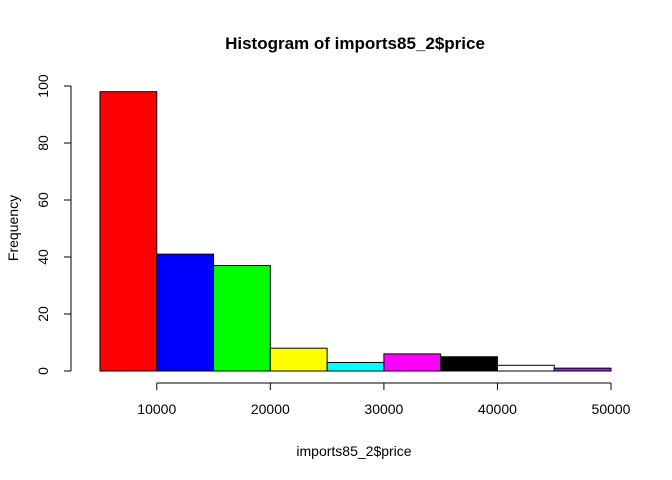  I want to click on y-axis-label: Frequency, so click(13, 228).